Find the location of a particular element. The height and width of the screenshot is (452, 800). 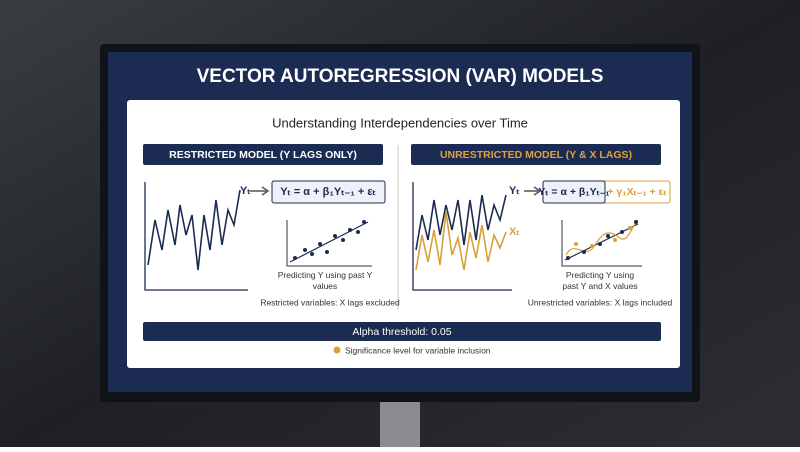

stand is located at coordinates (400, 423).